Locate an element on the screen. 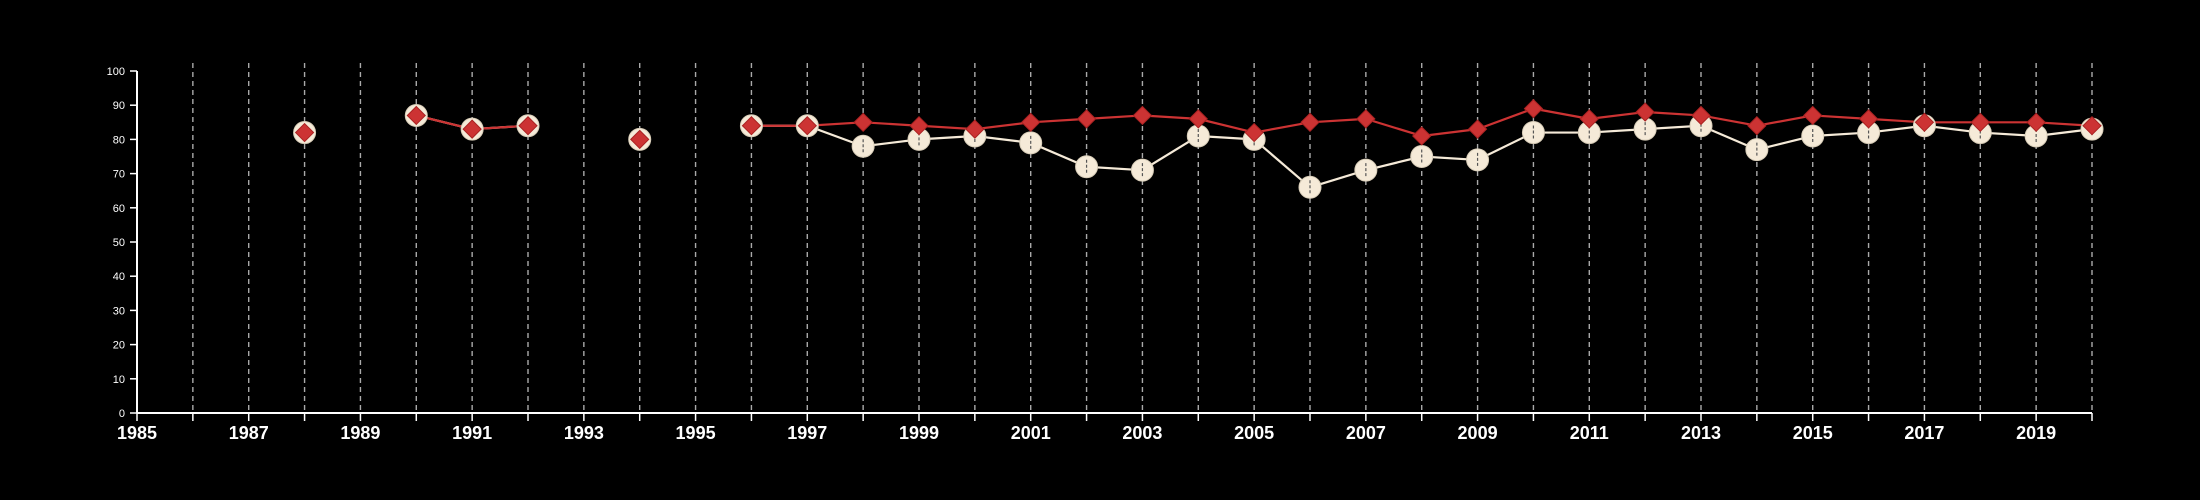 The height and width of the screenshot is (500, 2200). series-1-point-1990 is located at coordinates (416, 115).